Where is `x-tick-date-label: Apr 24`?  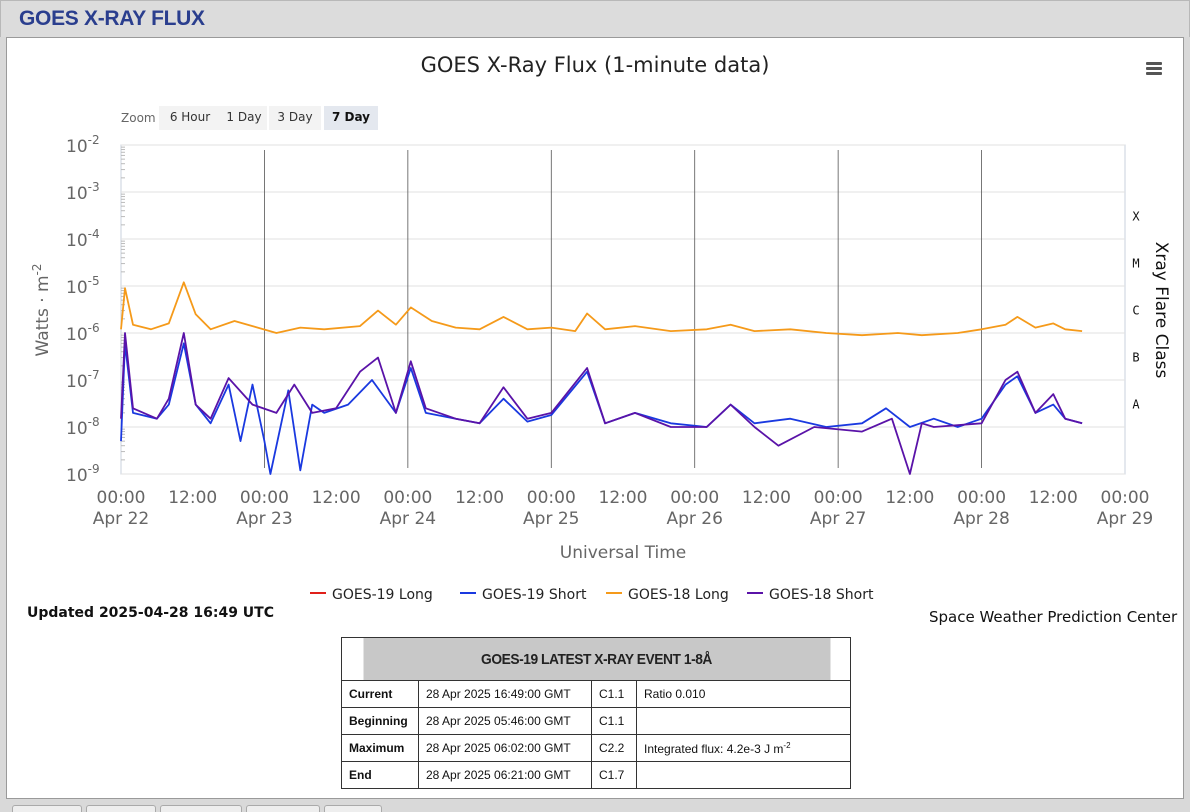 x-tick-date-label: Apr 24 is located at coordinates (408, 519).